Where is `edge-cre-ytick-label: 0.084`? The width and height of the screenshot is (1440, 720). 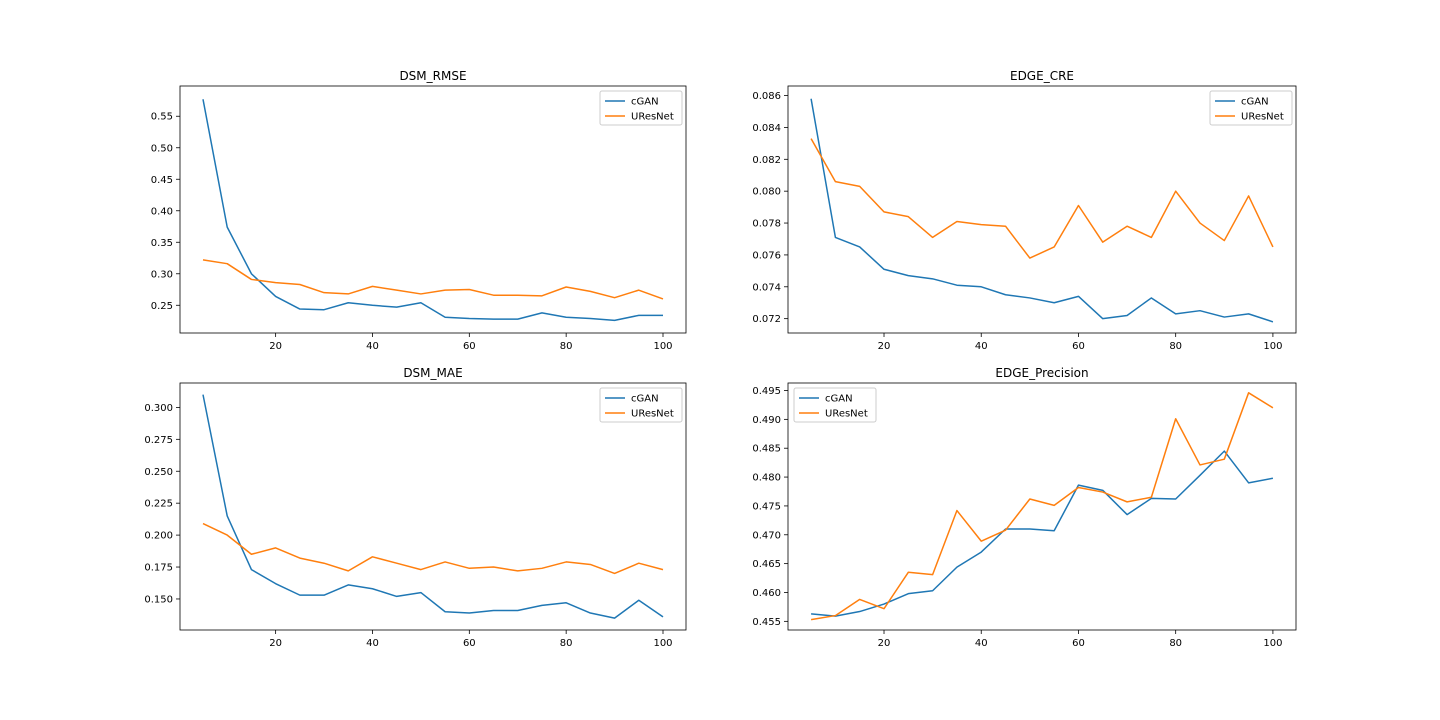
edge-cre-ytick-label: 0.084 is located at coordinates (766, 128).